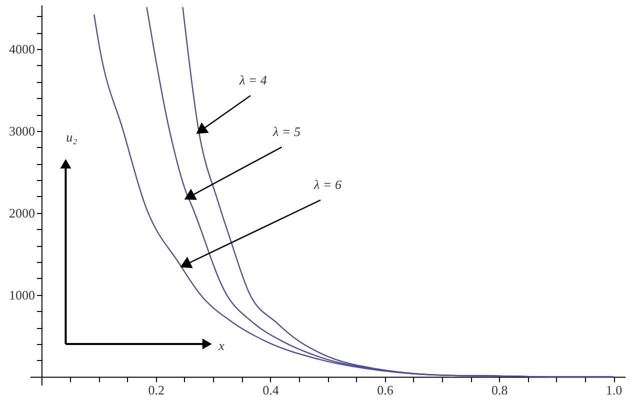 This screenshot has width=637, height=410. Describe the element at coordinates (21, 212) in the screenshot. I see `y-tick-label: 2000` at that location.